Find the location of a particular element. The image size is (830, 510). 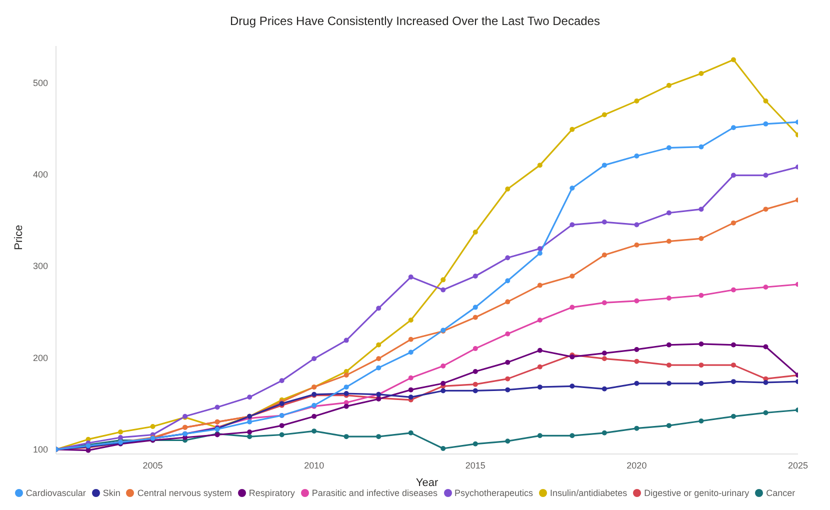

y-axis-title: Price is located at coordinates (18, 237).